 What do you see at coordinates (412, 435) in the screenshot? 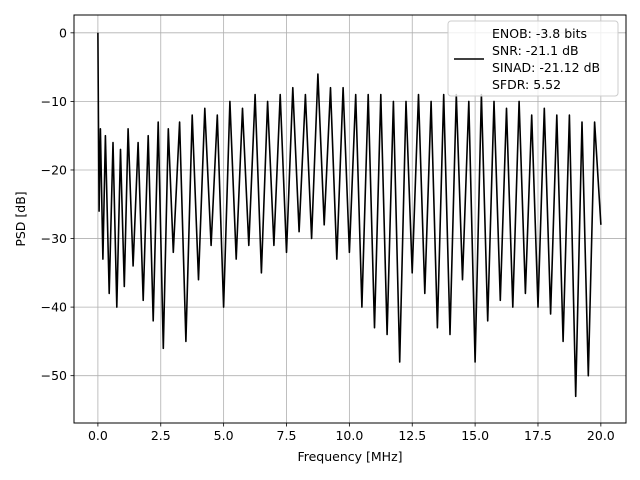
I see `x-tick-label: 12.5` at bounding box center [412, 435].